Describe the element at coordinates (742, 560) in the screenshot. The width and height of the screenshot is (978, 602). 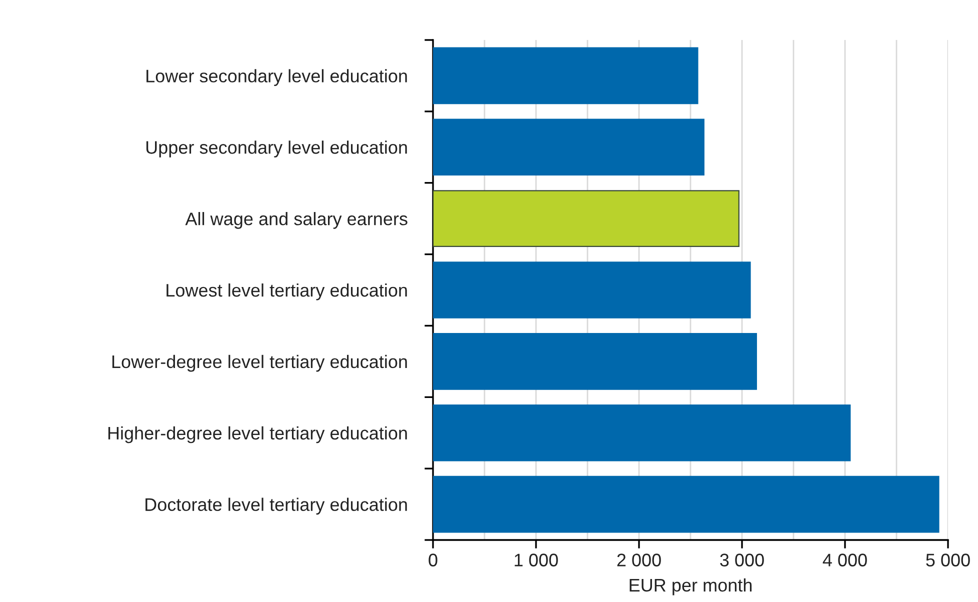
I see `x-tick-label: 3 000` at that location.